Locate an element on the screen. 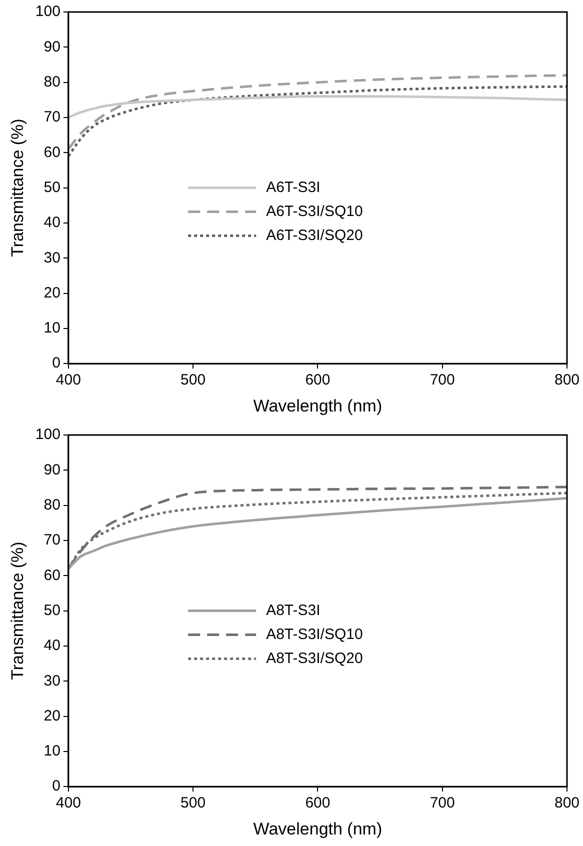 The image size is (583, 846). legend-label: A8T-S3I/SQ10 is located at coordinates (314, 634).